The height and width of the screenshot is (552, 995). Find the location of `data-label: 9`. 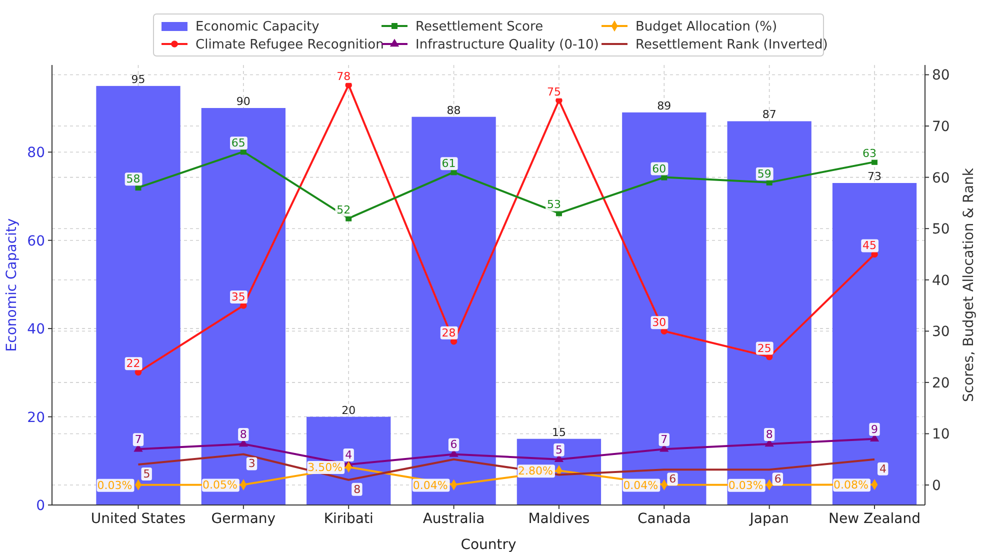

data-label: 9 is located at coordinates (874, 429).